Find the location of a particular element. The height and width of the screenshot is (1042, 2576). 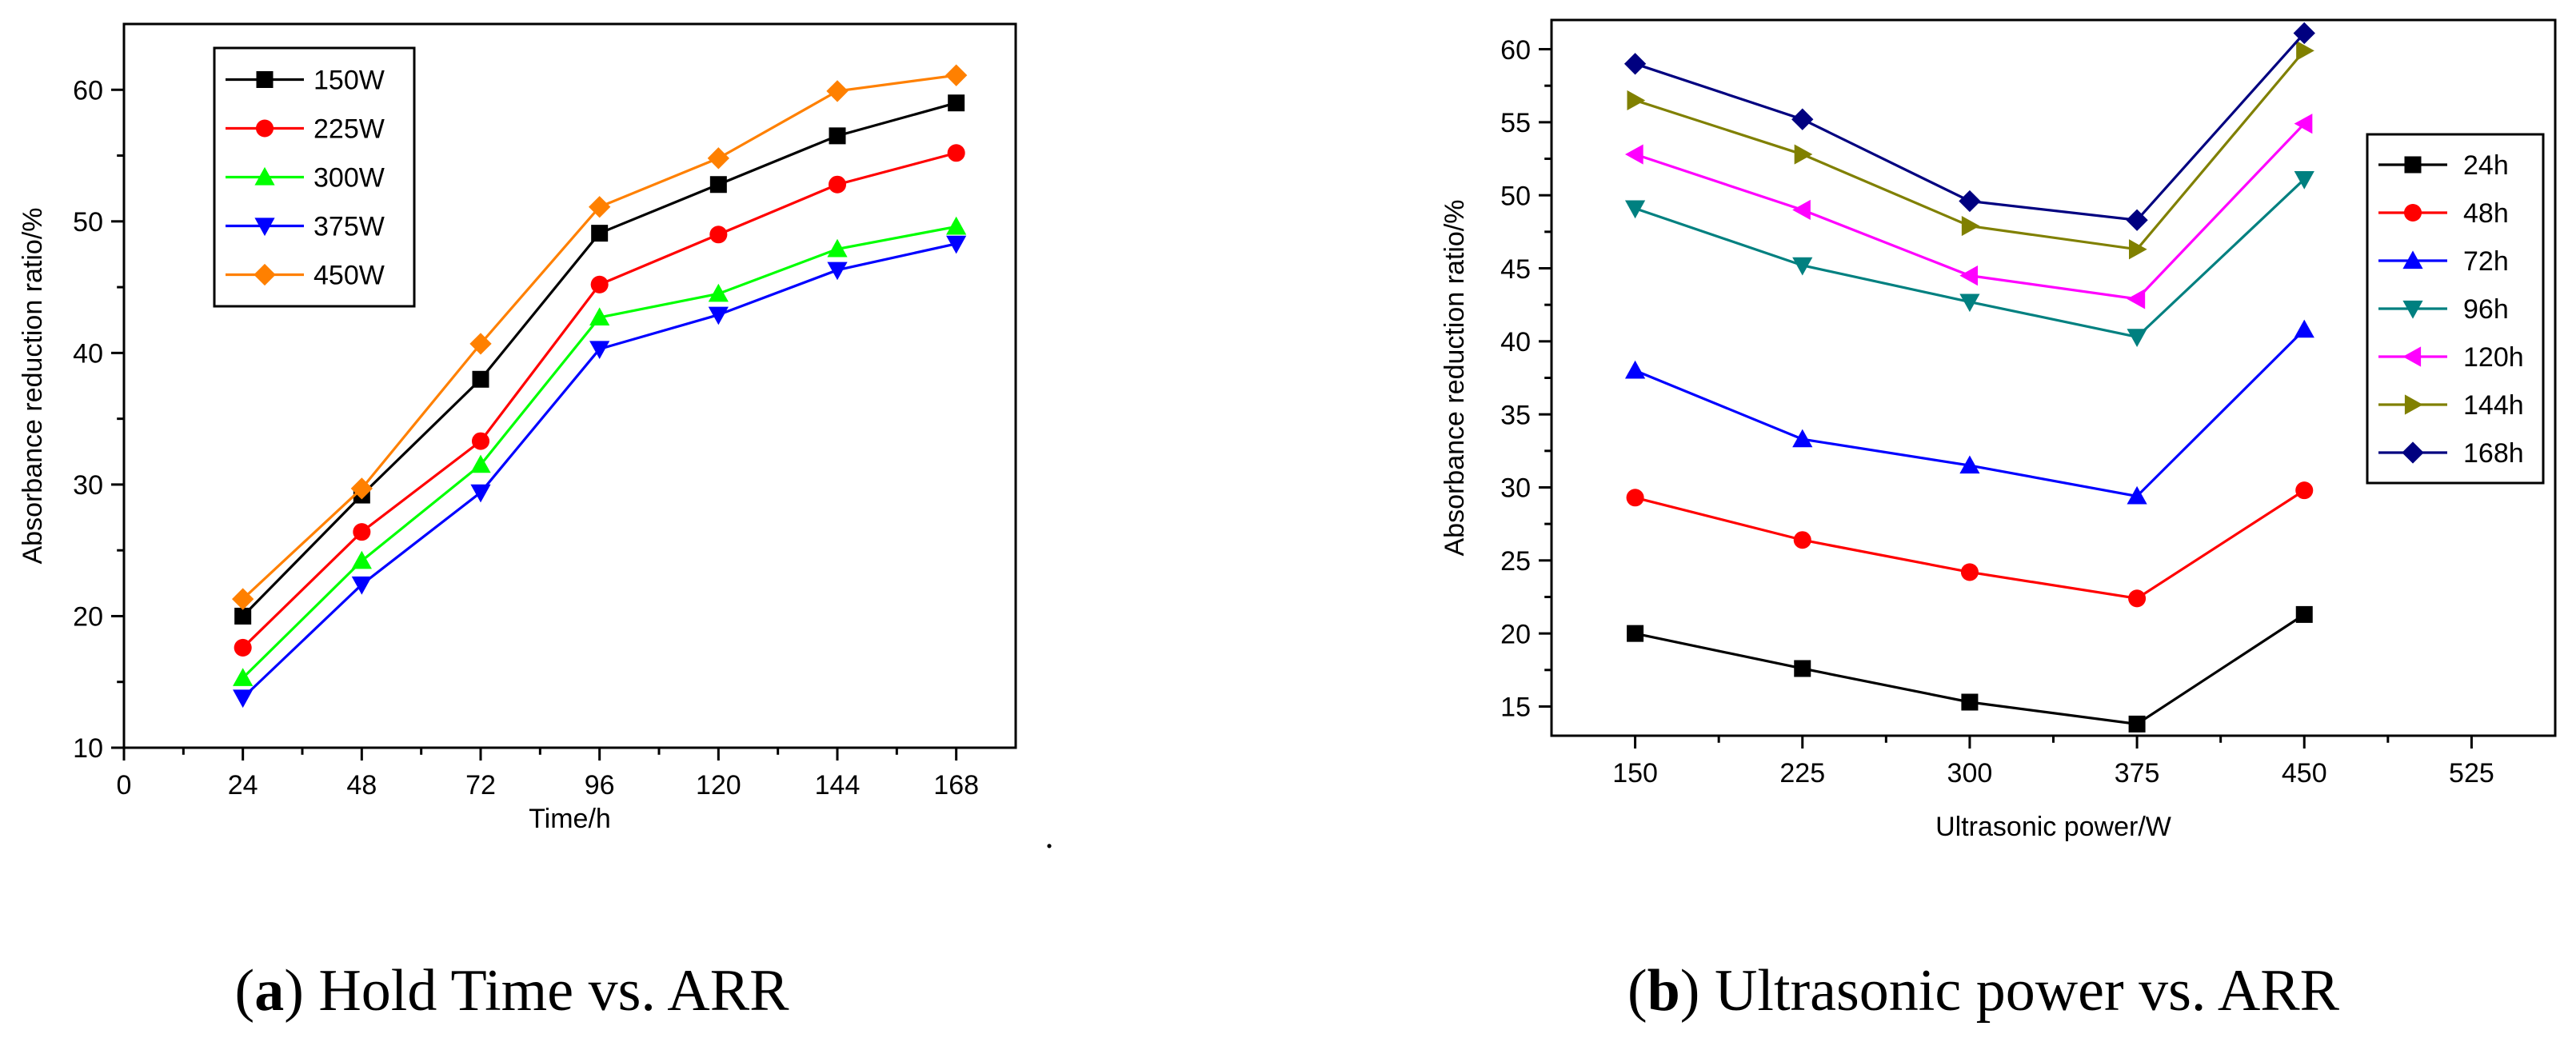

y-tick-label: 45 is located at coordinates (1516, 269).